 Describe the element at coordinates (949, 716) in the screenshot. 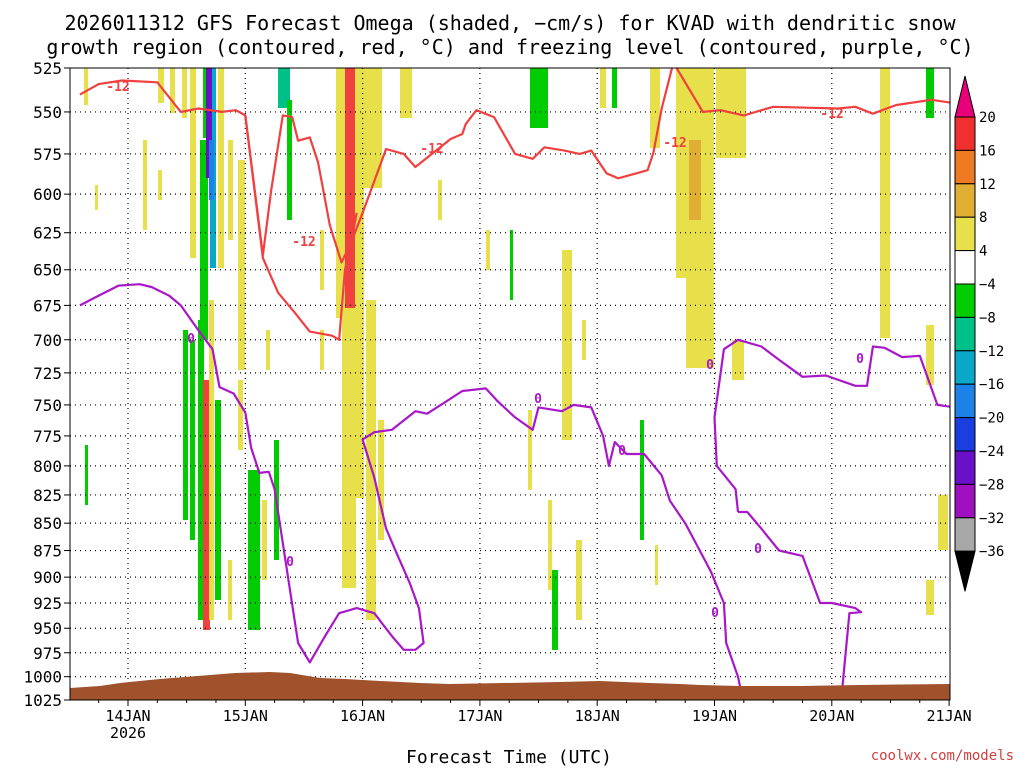

I see `x-tick-label: 21JAN` at that location.